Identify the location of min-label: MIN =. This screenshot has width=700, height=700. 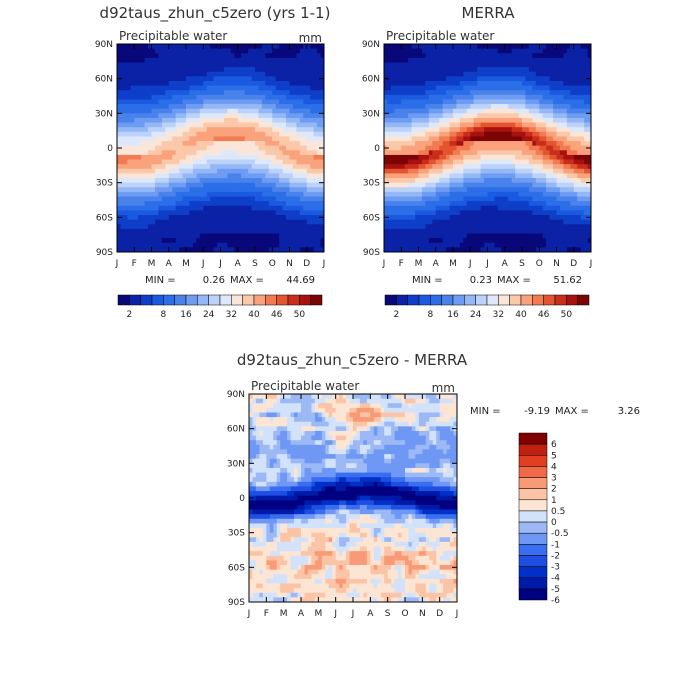
(160, 280).